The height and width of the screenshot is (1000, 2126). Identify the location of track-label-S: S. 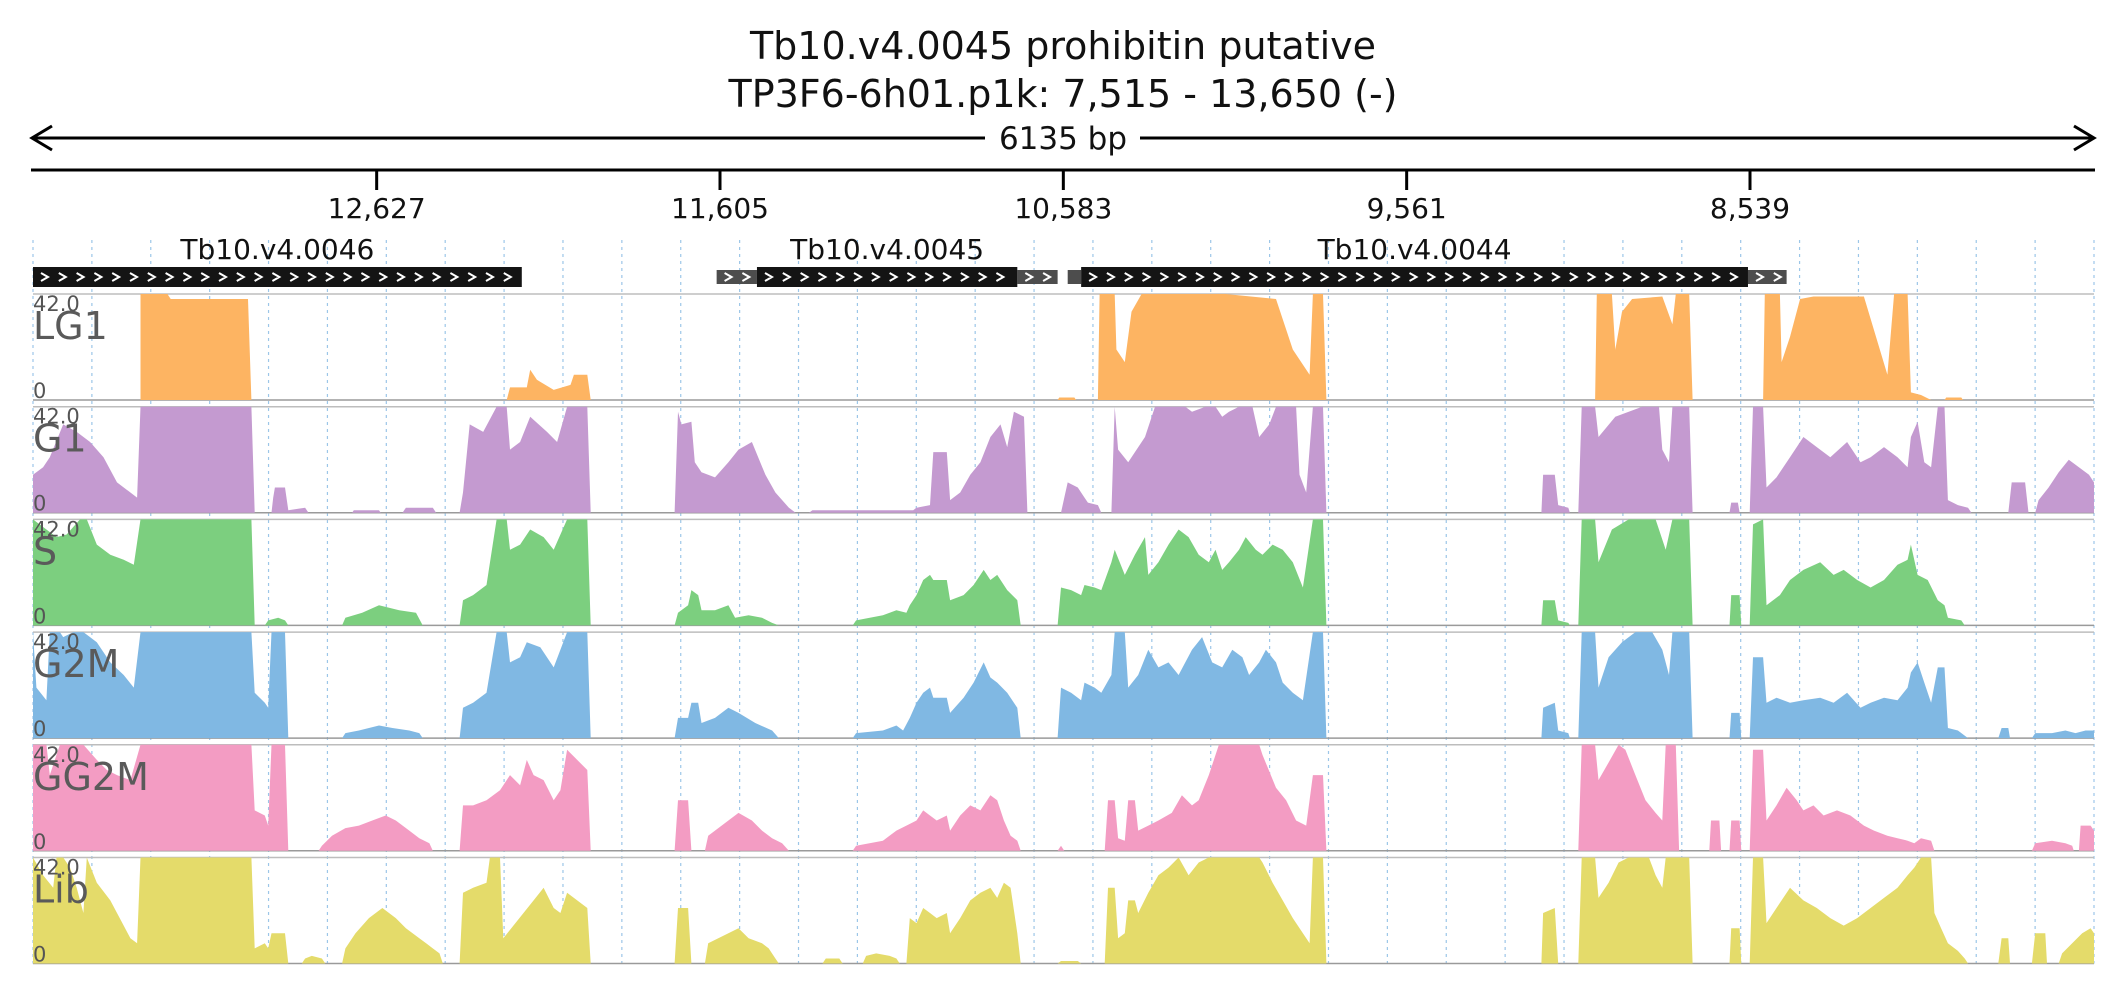
(45, 551).